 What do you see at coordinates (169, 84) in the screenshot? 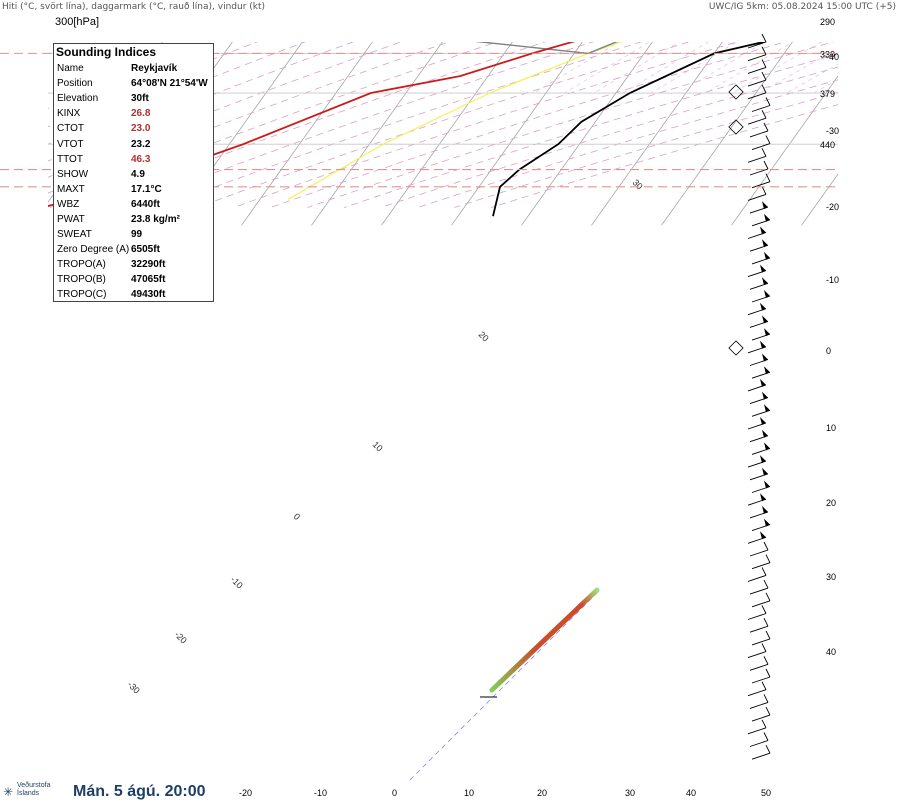
I see `indices-value: 64°08'N 21°54'W` at bounding box center [169, 84].